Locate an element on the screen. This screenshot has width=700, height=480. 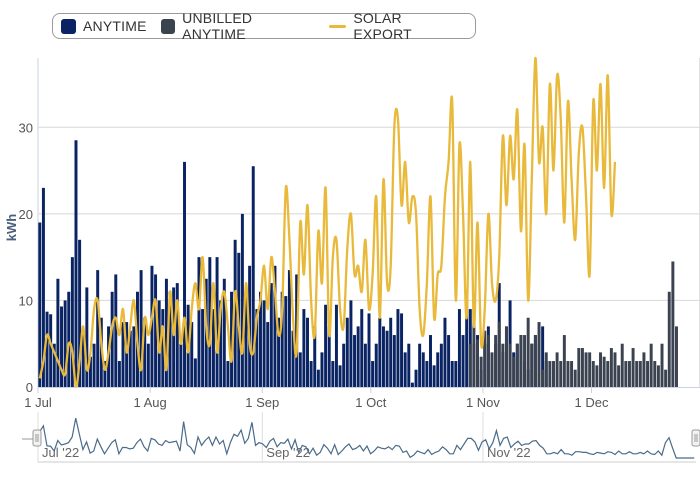
legend-item-unbilled-anytime: UNBILLED ANYTIME is located at coordinates (237, 26).